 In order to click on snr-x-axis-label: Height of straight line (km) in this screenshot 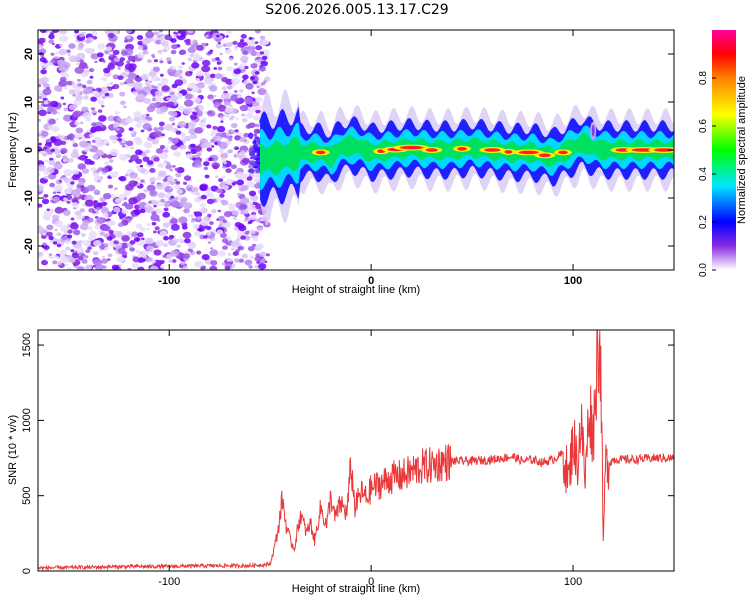, I will do `click(356, 589)`.